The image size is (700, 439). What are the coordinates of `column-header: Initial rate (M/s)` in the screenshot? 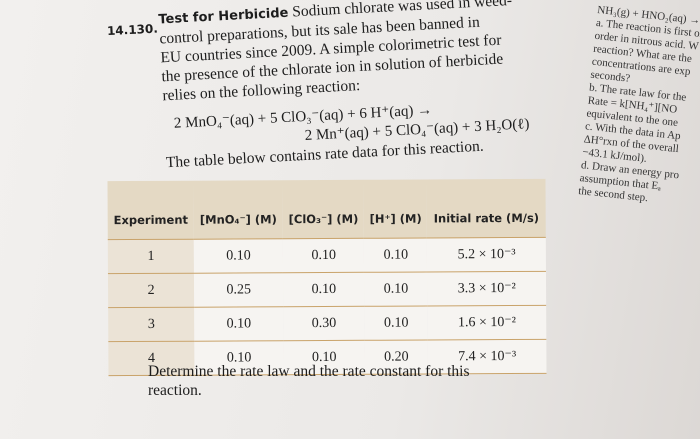 It's located at (486, 208).